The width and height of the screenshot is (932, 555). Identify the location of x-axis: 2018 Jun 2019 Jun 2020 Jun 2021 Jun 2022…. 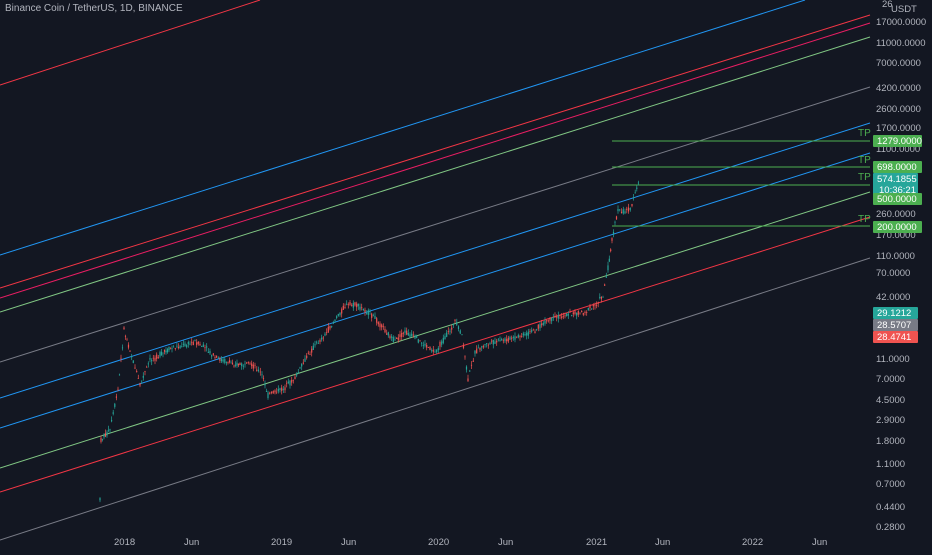
(470, 542).